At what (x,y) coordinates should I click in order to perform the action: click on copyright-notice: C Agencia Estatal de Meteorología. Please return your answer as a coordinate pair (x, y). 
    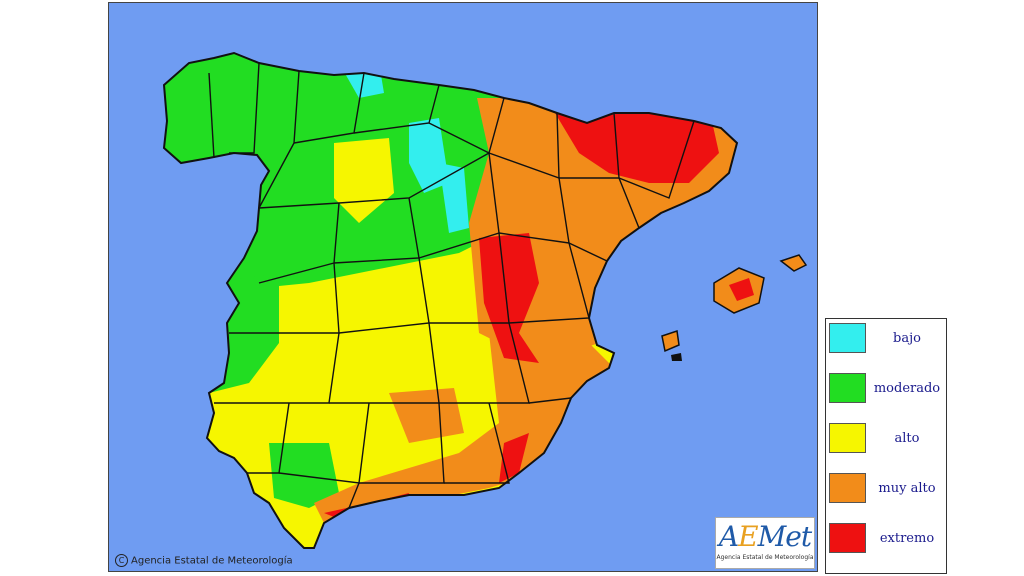
    Looking at the image, I should click on (204, 560).